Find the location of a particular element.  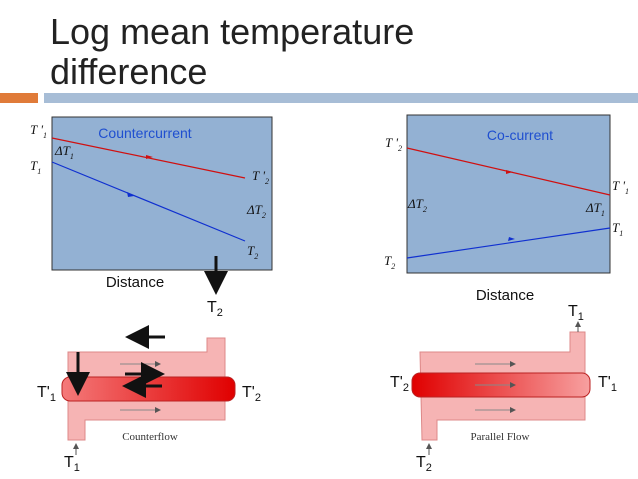

caption: Parallel Flow is located at coordinates (500, 437).